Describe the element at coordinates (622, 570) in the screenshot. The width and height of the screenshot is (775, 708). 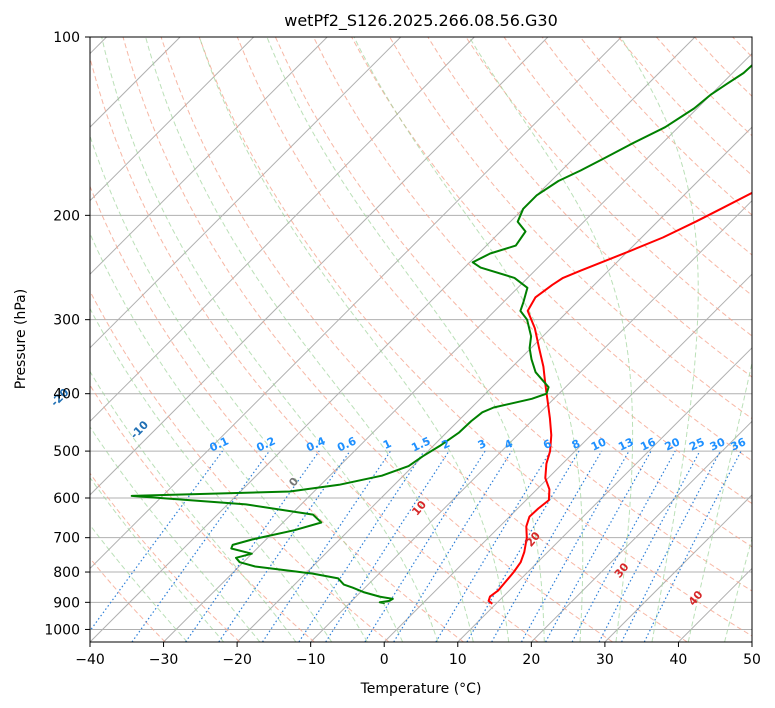
I see `moist-adiabat-label: 30` at that location.